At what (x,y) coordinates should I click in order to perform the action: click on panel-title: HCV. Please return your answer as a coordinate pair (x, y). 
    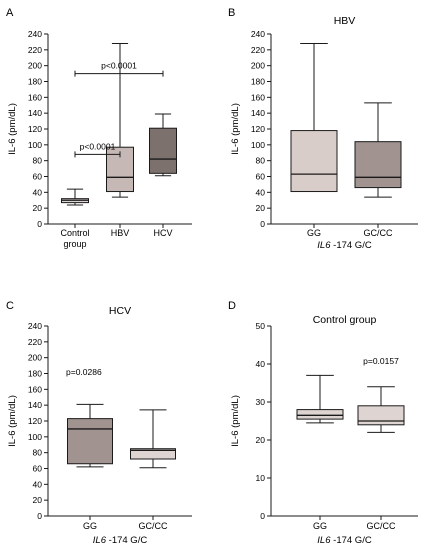
    Looking at the image, I should click on (120, 311).